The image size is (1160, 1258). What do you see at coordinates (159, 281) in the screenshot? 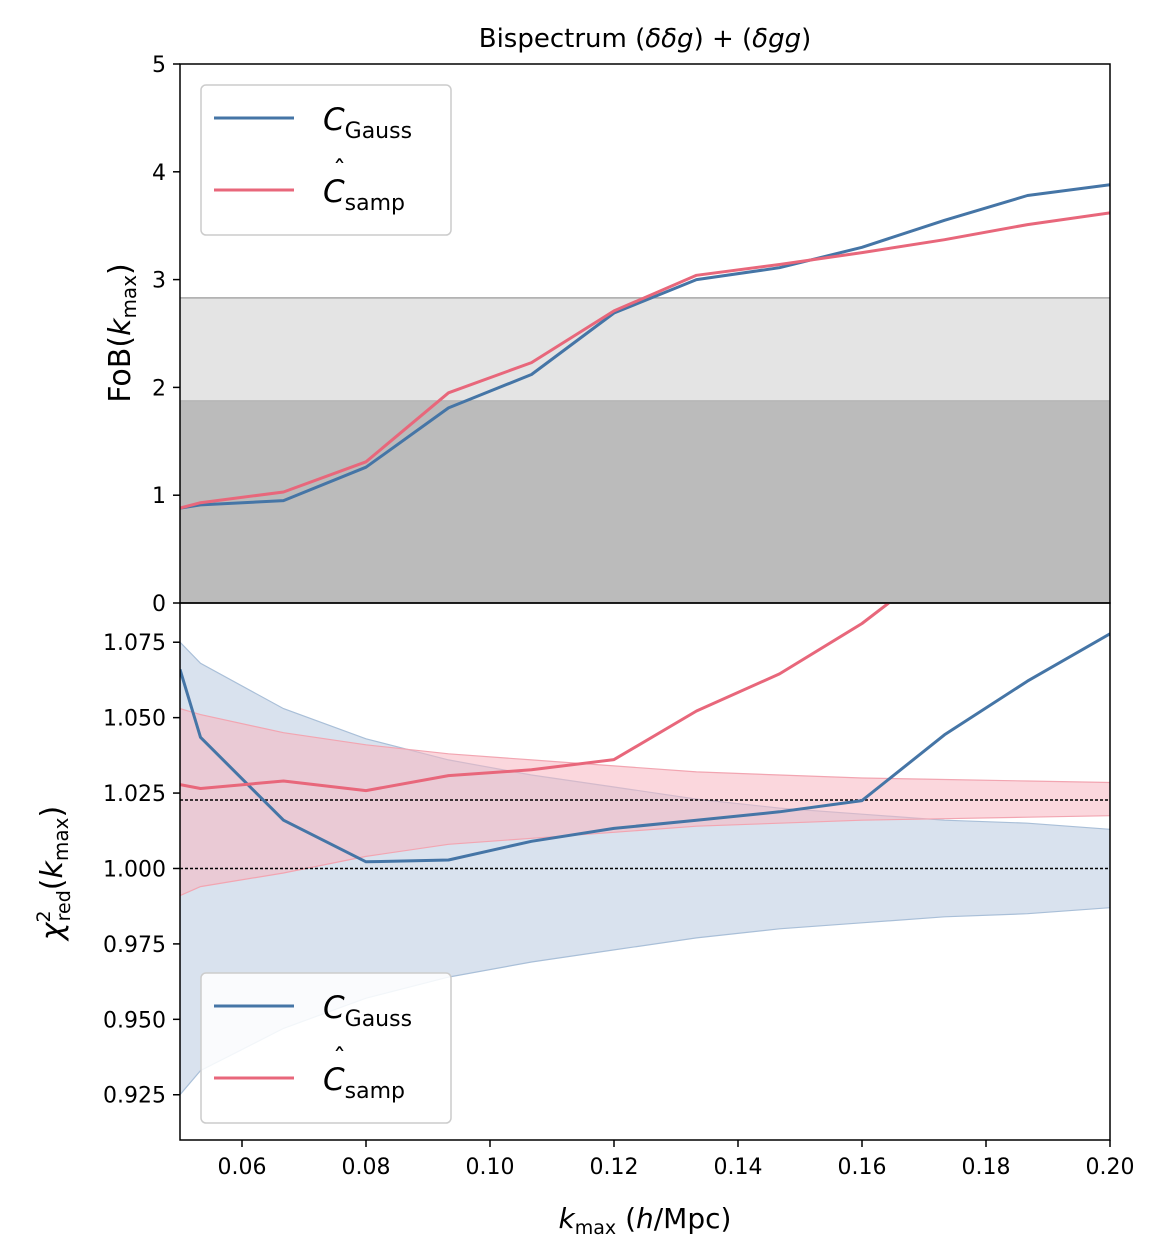
I see `top-y-tick-label: 3` at bounding box center [159, 281].